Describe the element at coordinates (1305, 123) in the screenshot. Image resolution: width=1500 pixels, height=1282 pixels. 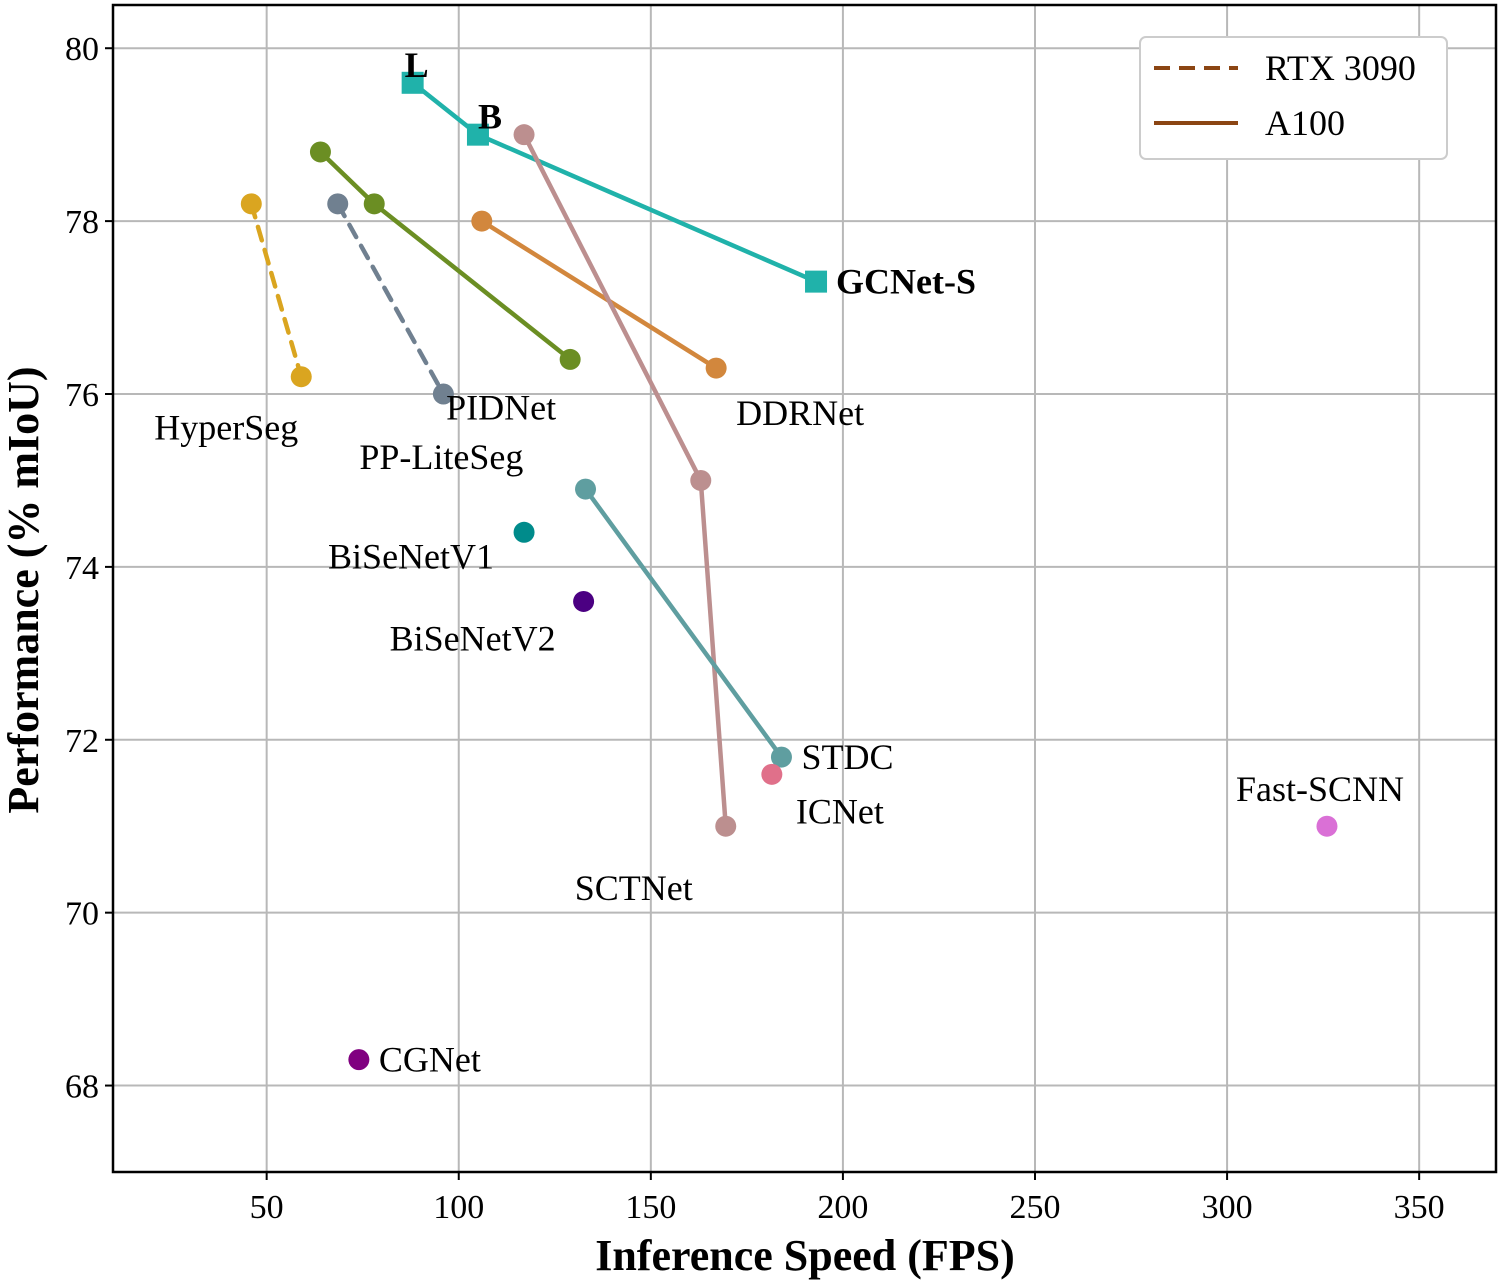
I see `legend-a100-label: A100` at that location.